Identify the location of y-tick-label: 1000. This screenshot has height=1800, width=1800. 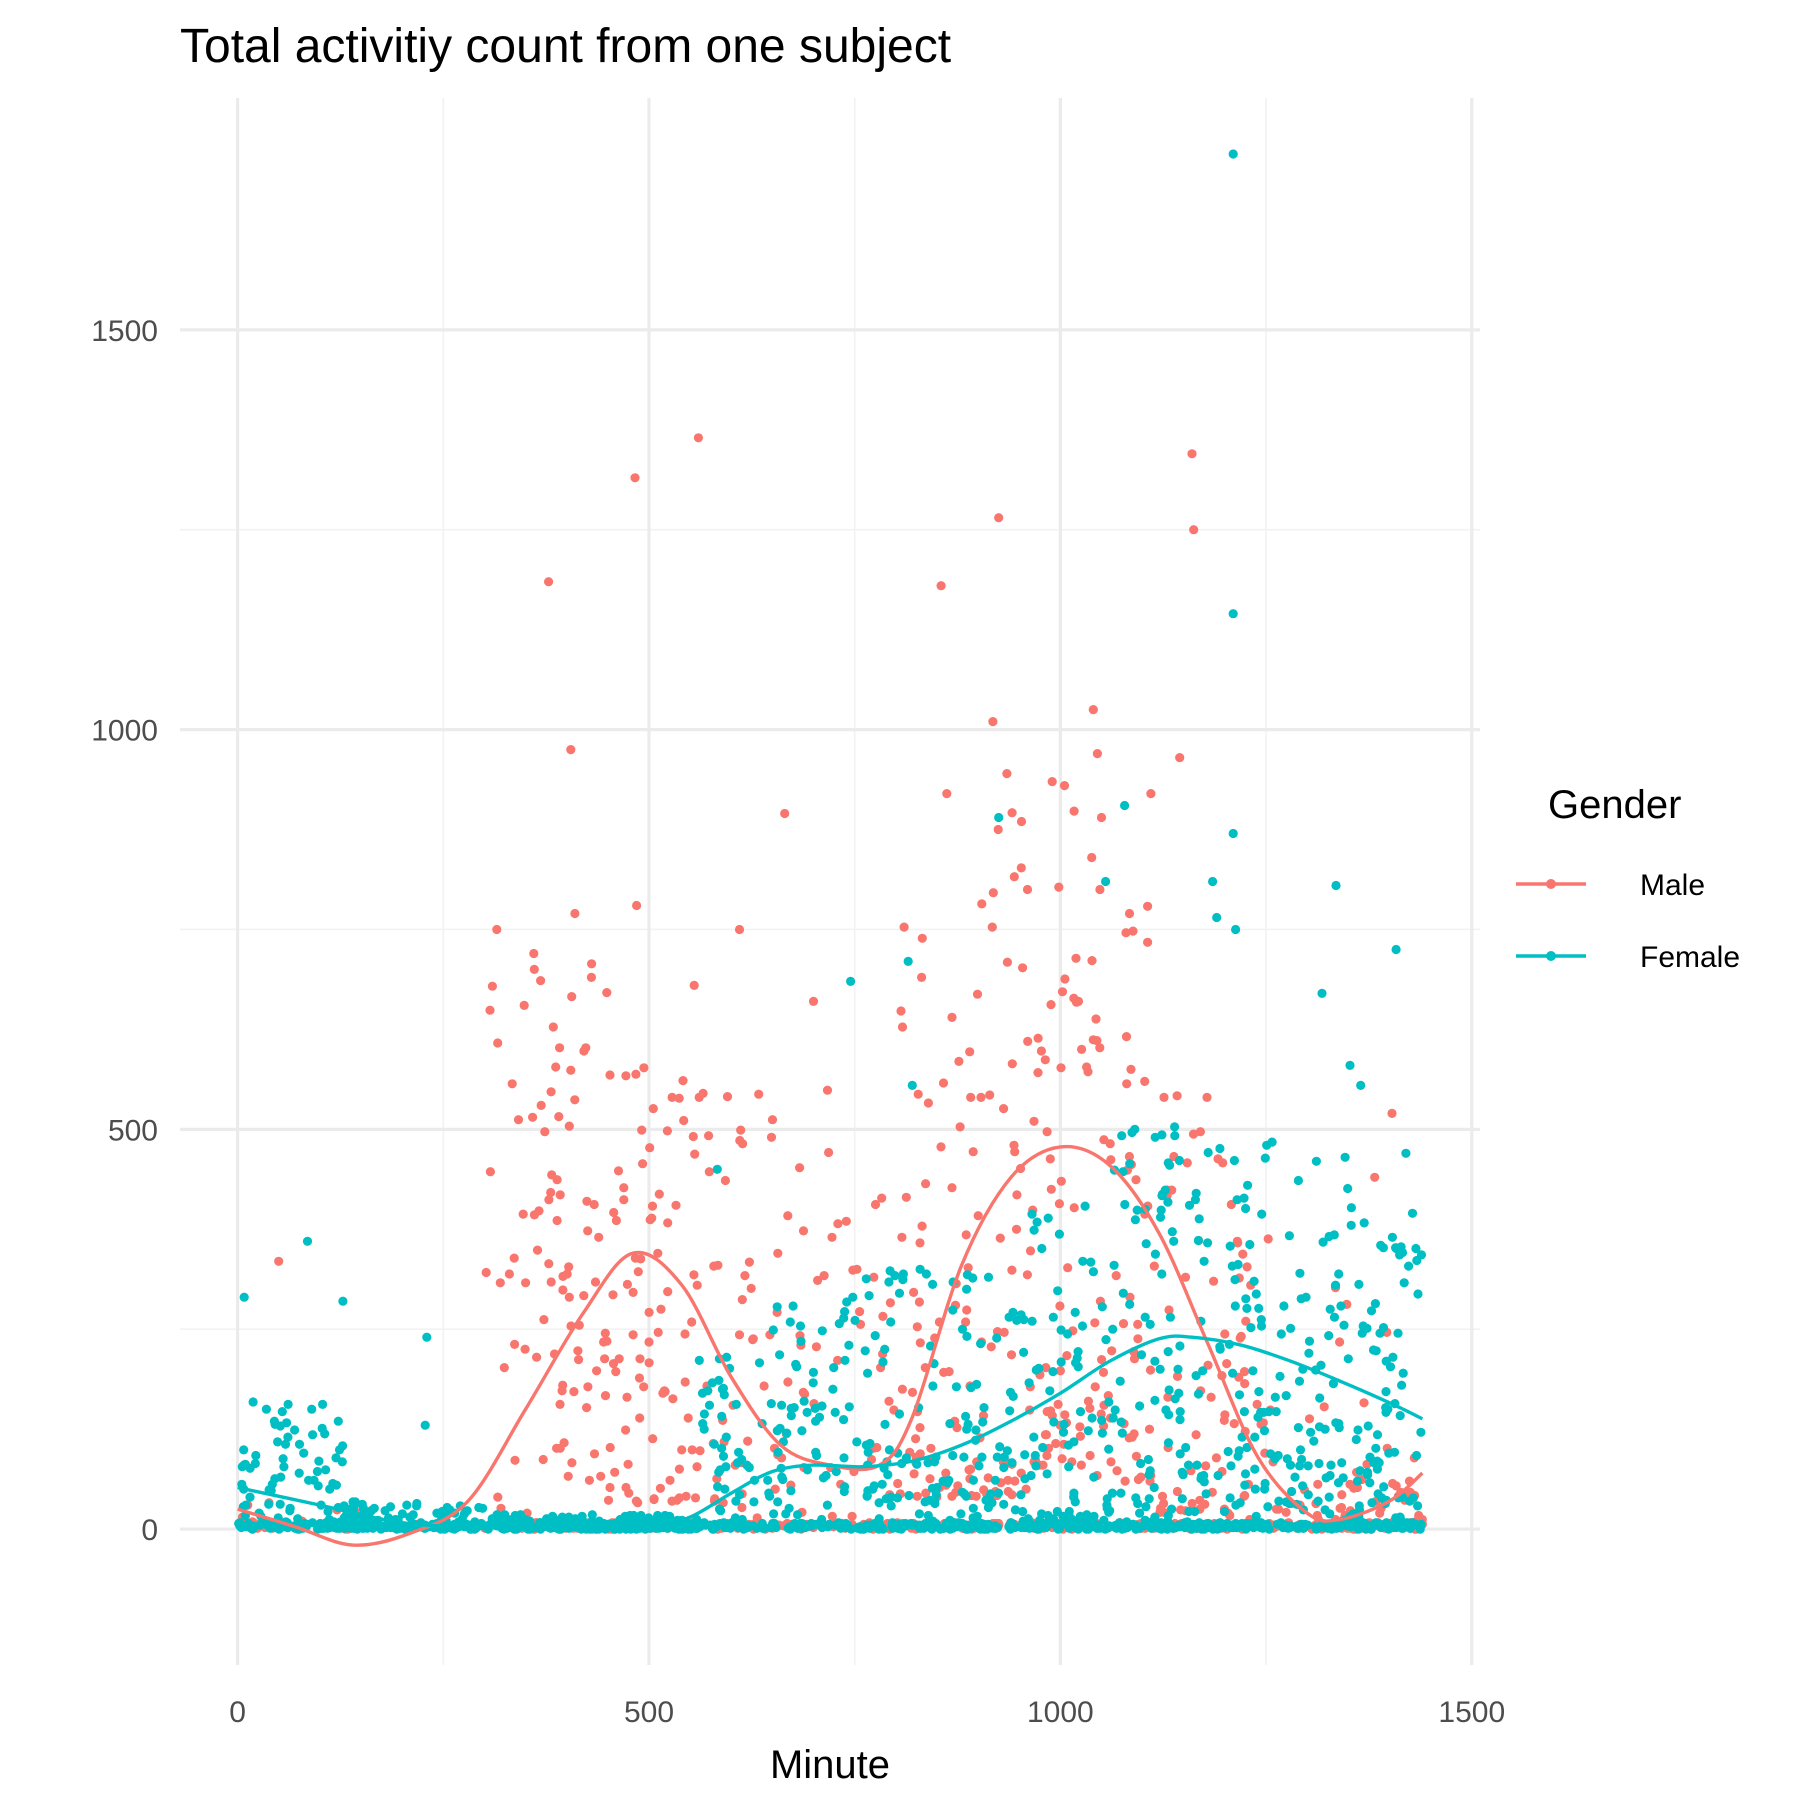
(124, 731).